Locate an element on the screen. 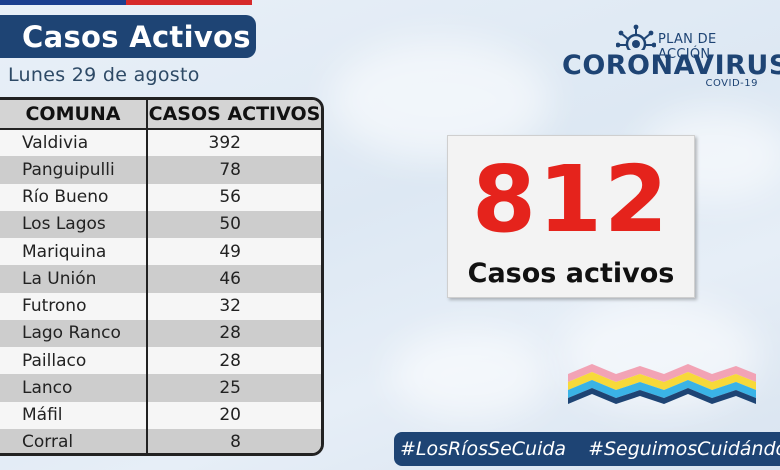  table-row: Lanco 25 is located at coordinates (160, 388).